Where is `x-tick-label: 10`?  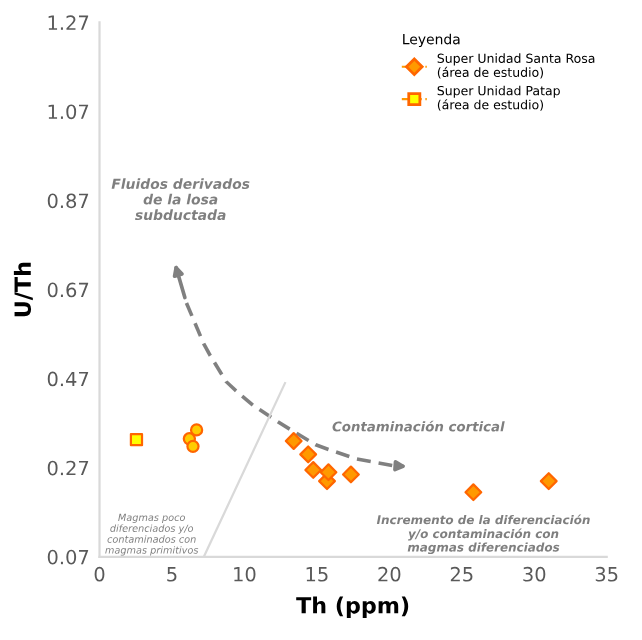 x-tick-label: 10 is located at coordinates (245, 574).